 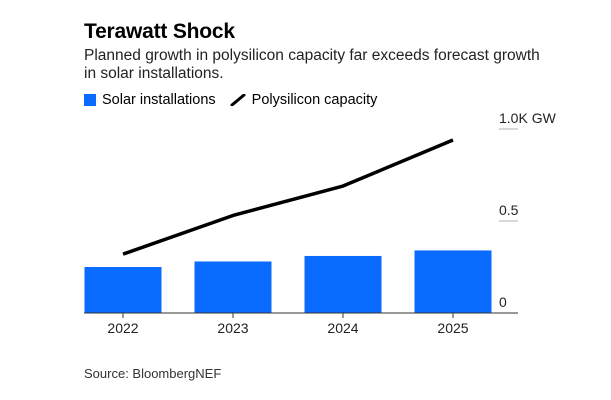 What do you see at coordinates (314, 100) in the screenshot?
I see `legend-label-polysilicon: Polysilicon capacity` at bounding box center [314, 100].